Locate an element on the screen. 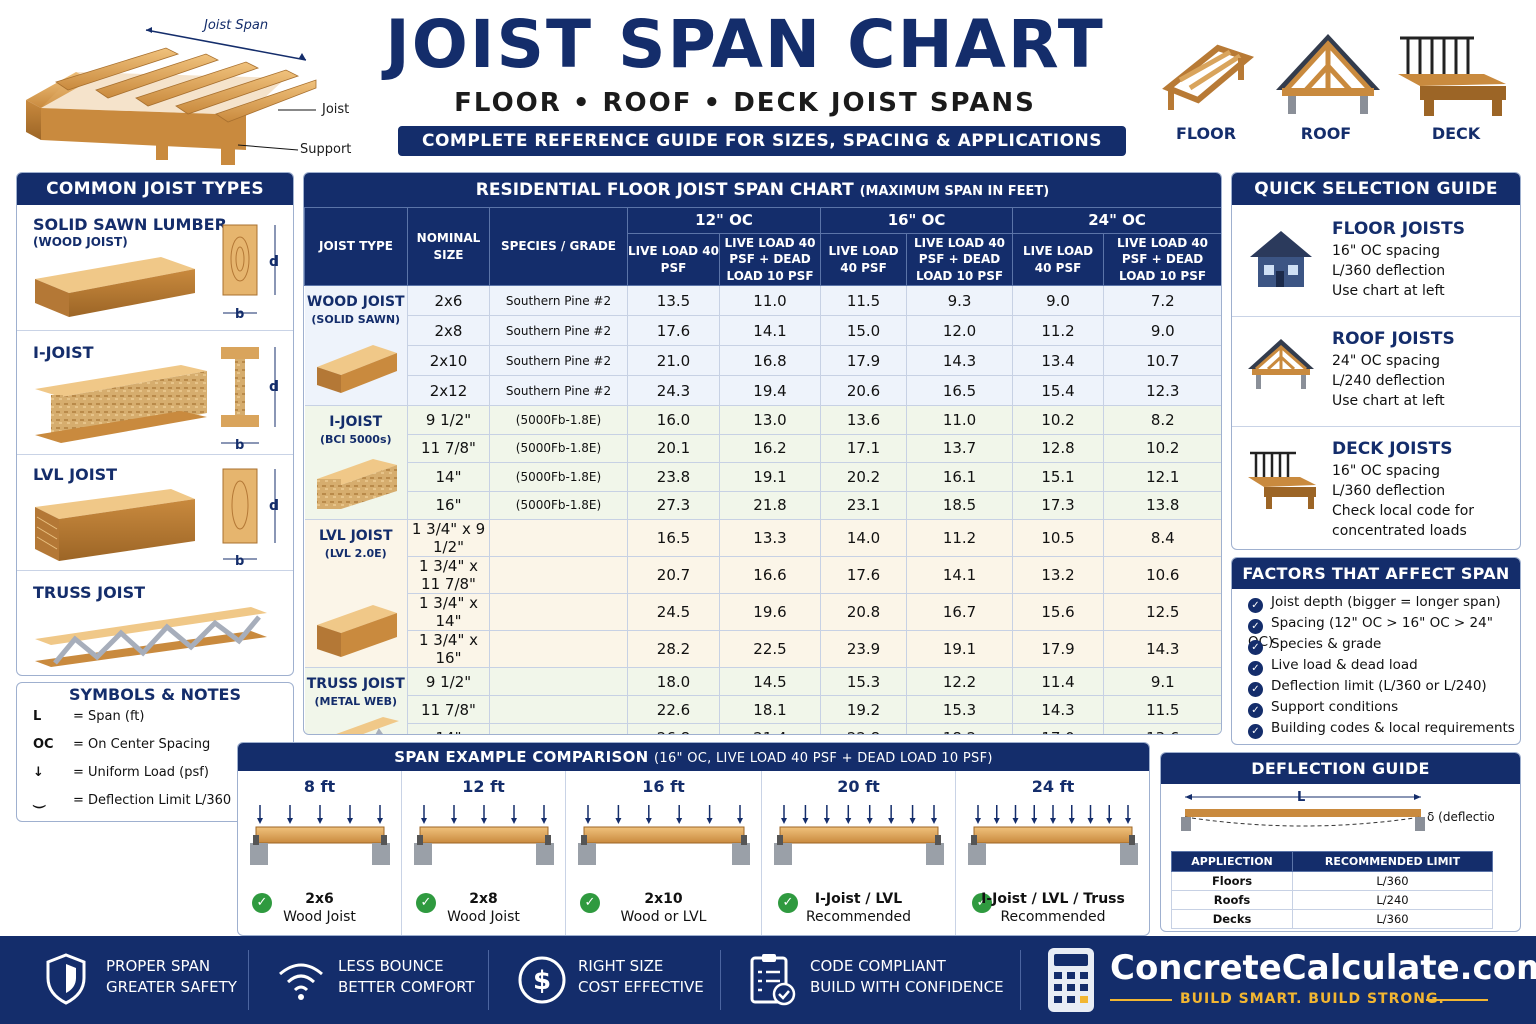 The height and width of the screenshot is (1024, 1536). symbol-glyph: OC is located at coordinates (43, 744).